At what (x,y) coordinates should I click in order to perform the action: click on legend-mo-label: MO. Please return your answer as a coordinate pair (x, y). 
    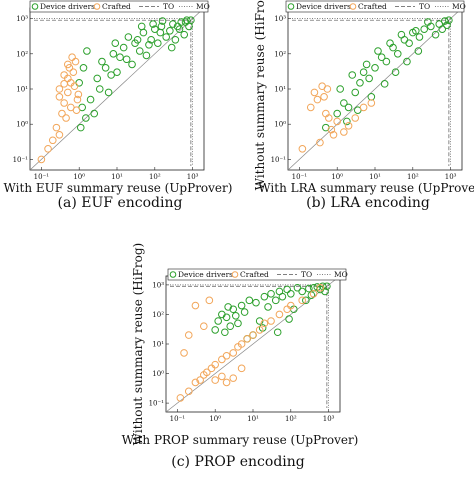
    Looking at the image, I should click on (203, 6).